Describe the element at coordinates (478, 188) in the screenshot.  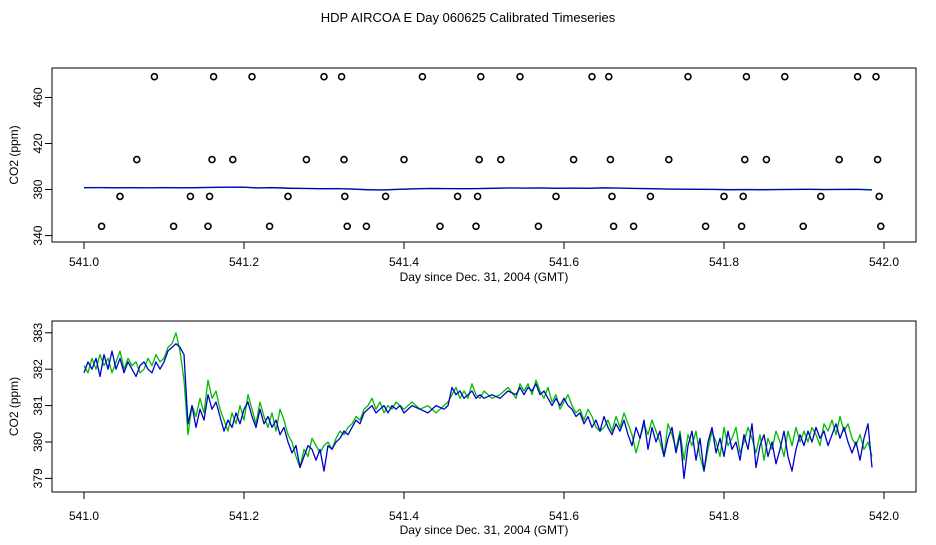
I see `series-line-blue` at that location.